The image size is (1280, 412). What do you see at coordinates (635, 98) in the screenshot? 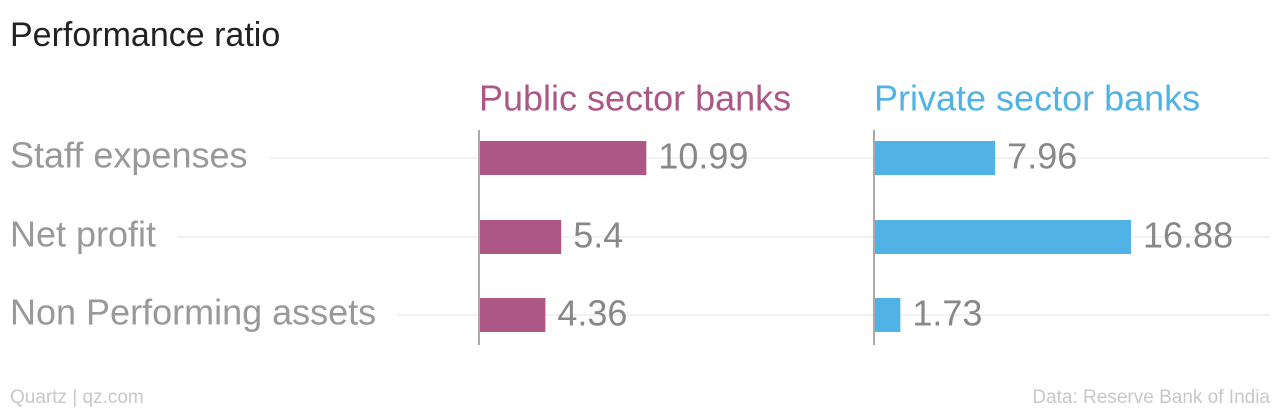
I see `series-header: Public sector banks` at bounding box center [635, 98].